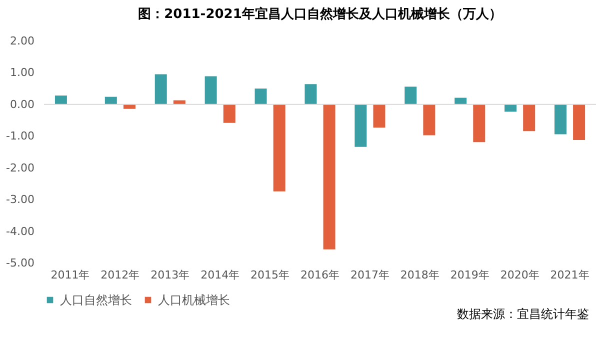  I want to click on legend-label: 人口机械增长, so click(194, 300).